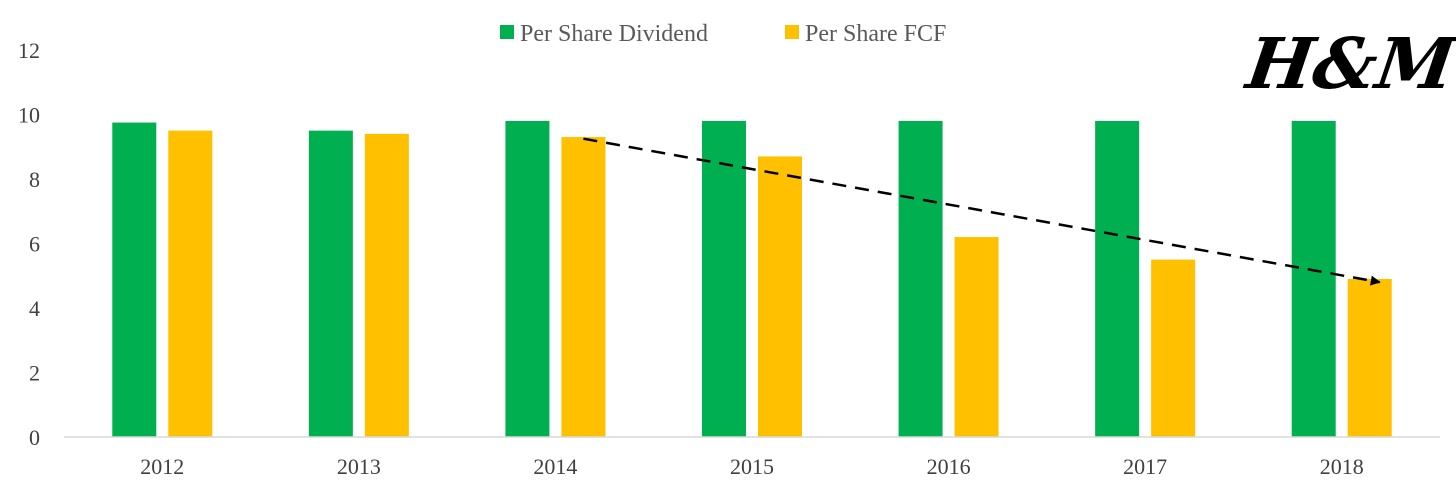  Describe the element at coordinates (1313, 278) in the screenshot. I see `bar-per-share-dividend-2018` at that location.